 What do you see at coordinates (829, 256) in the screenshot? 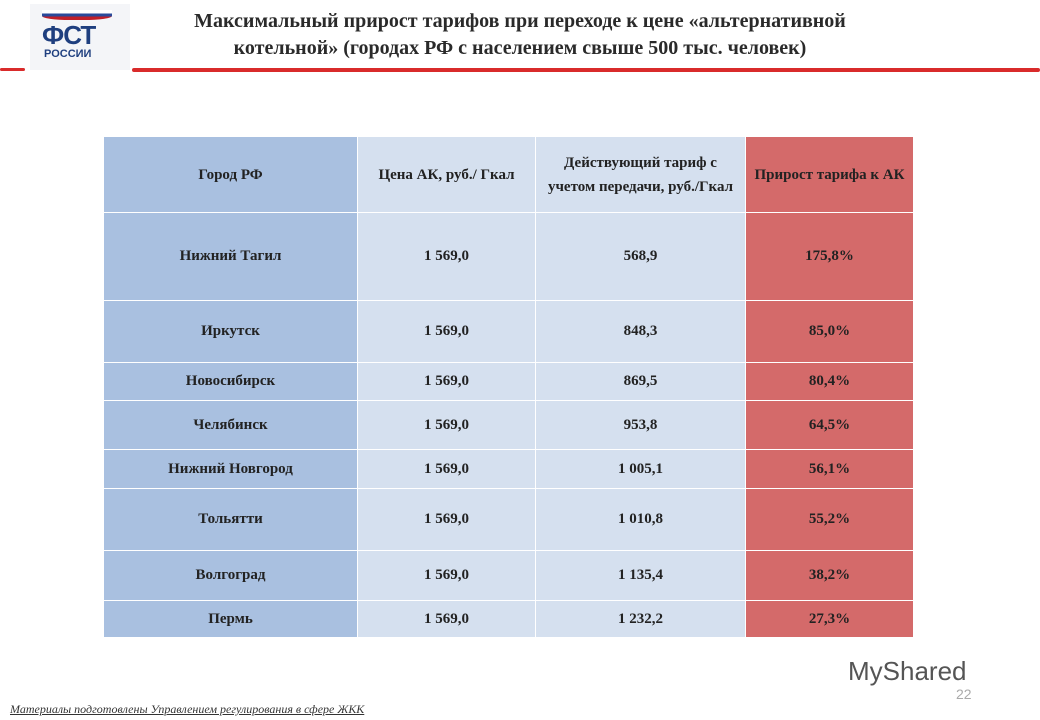
I see `table-cell: 175,8%` at bounding box center [829, 256].